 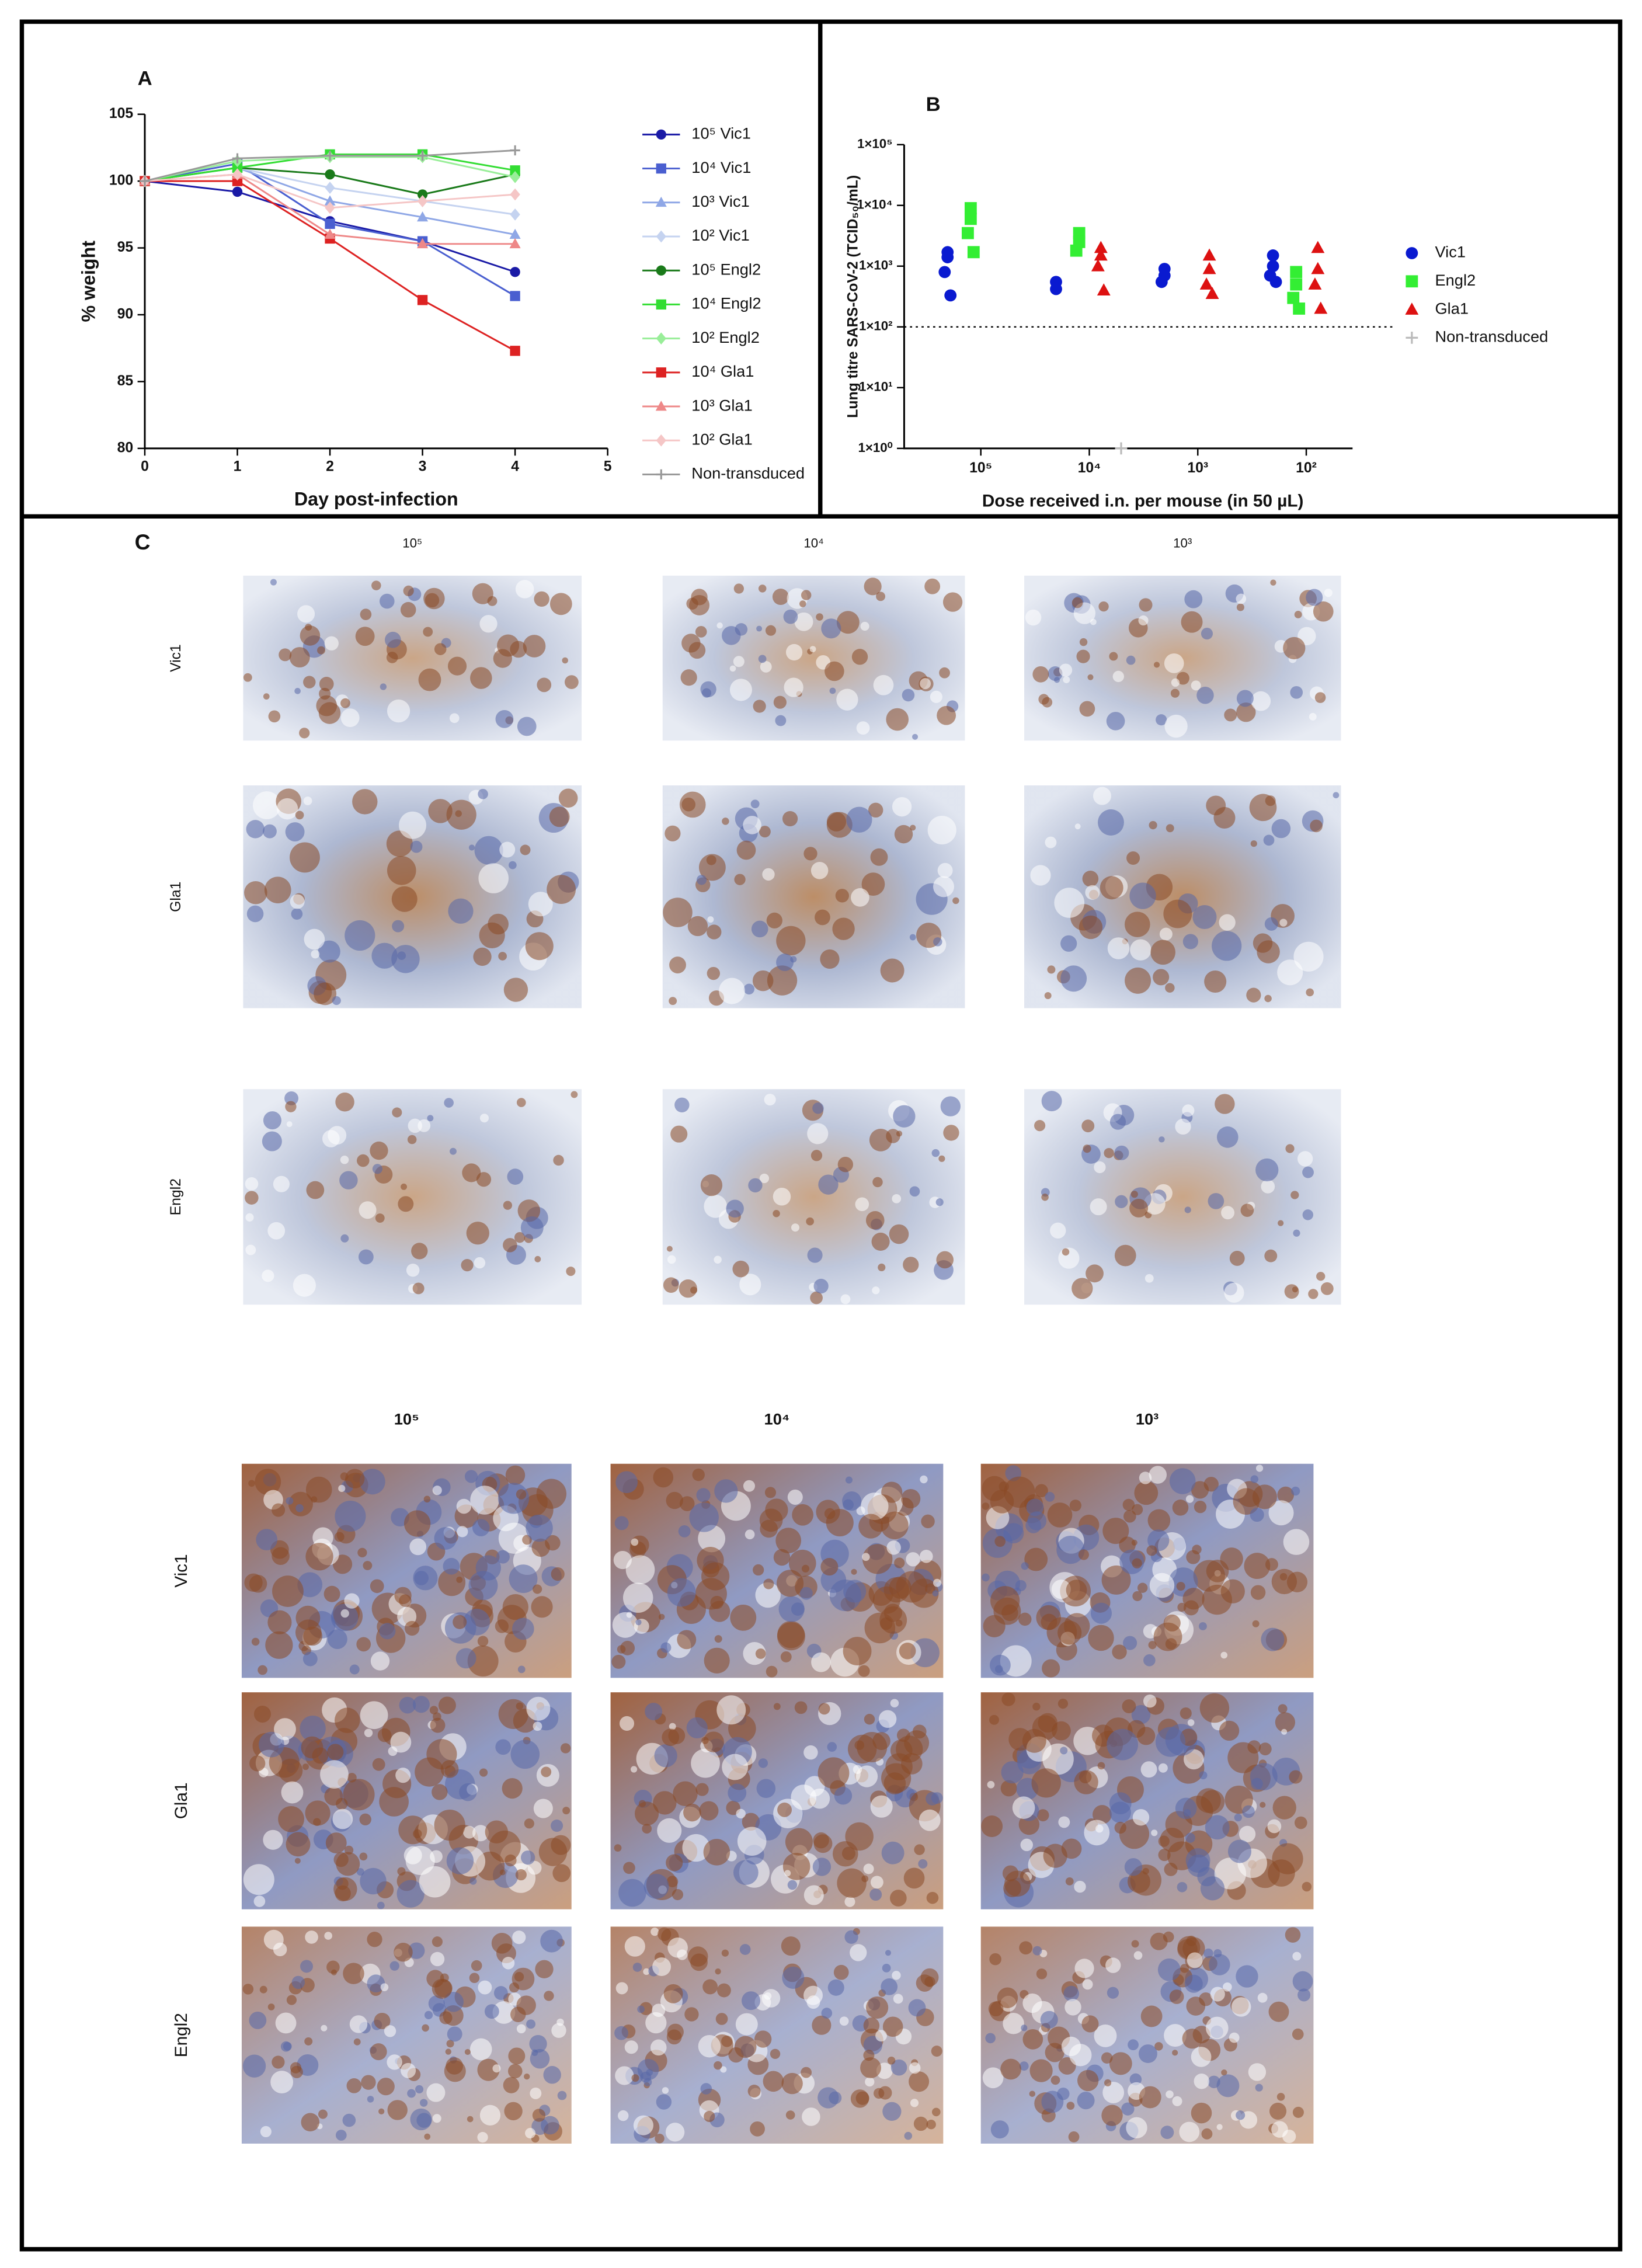 I want to click on y-tick-label: 85, so click(x=125, y=381).